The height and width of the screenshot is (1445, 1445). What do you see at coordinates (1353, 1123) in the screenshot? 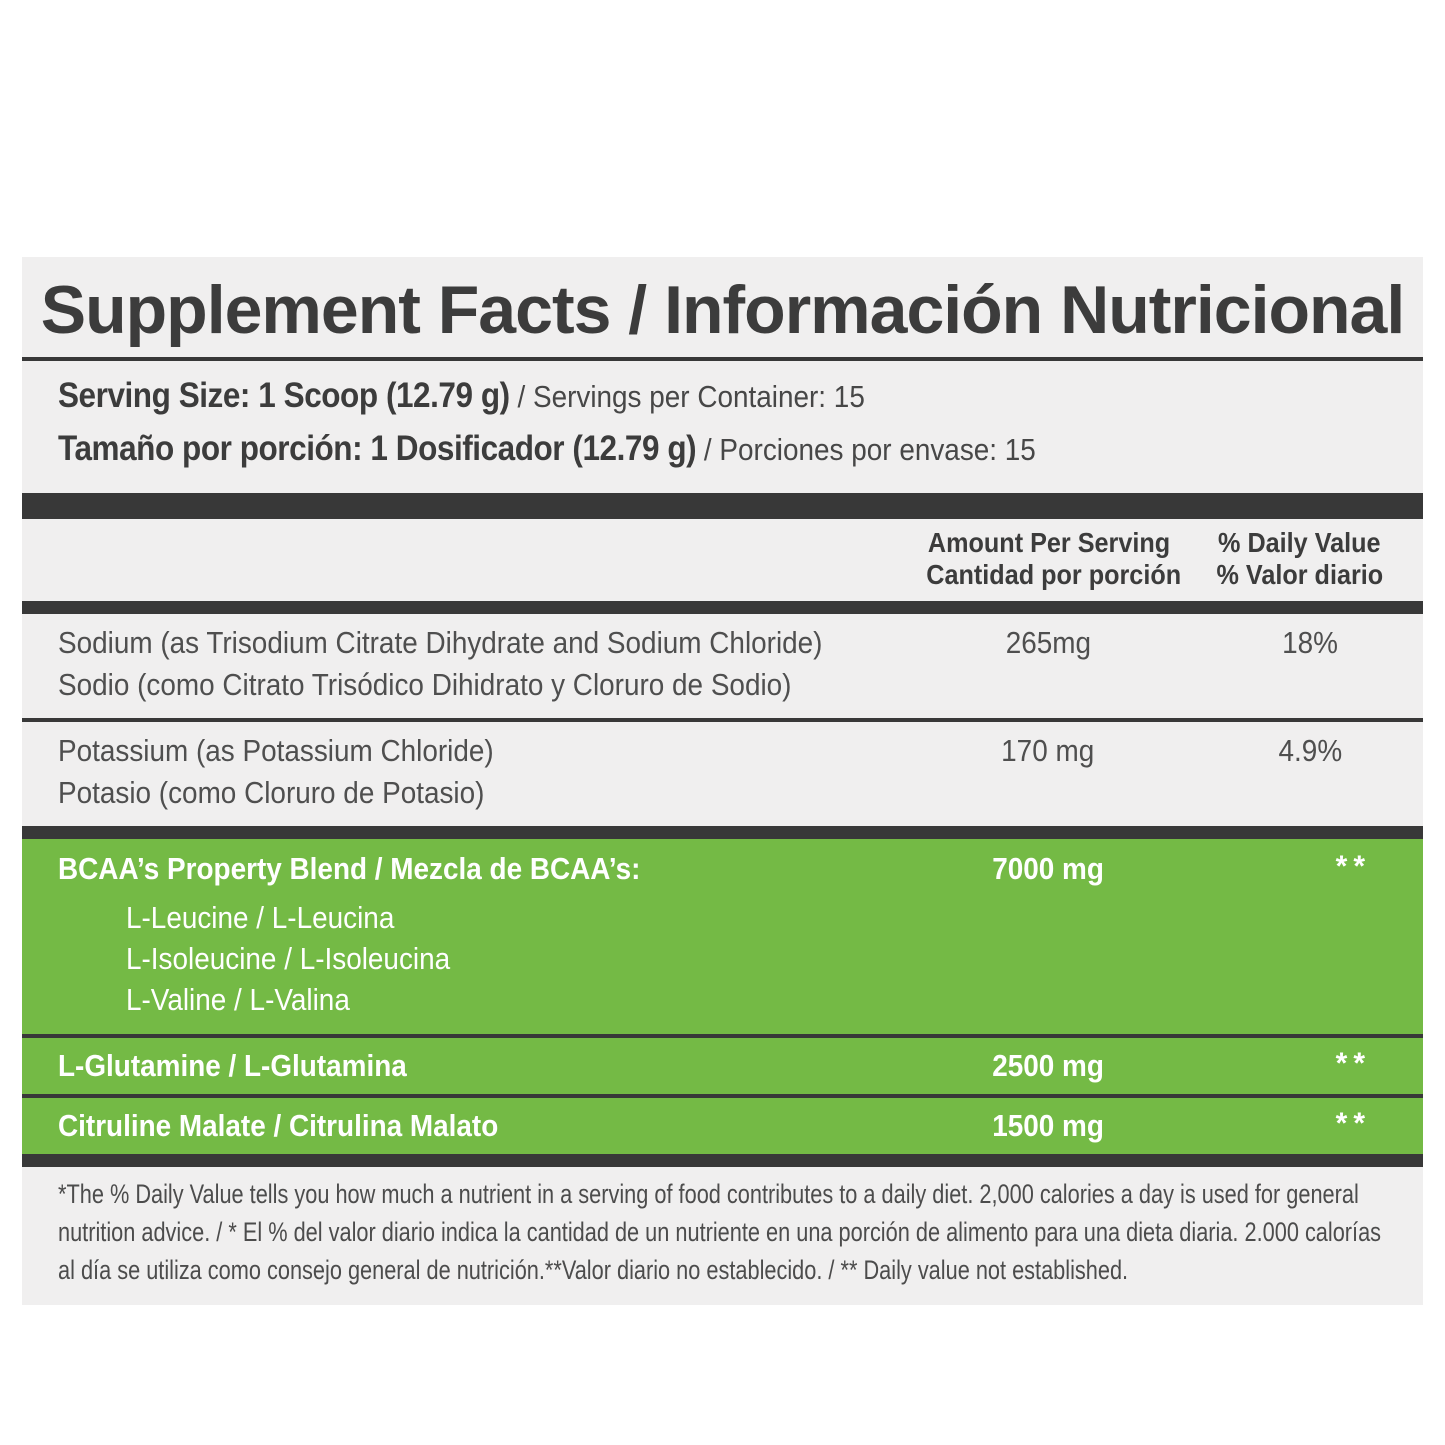
I see `citruline-dv-asterisks: **` at bounding box center [1353, 1123].